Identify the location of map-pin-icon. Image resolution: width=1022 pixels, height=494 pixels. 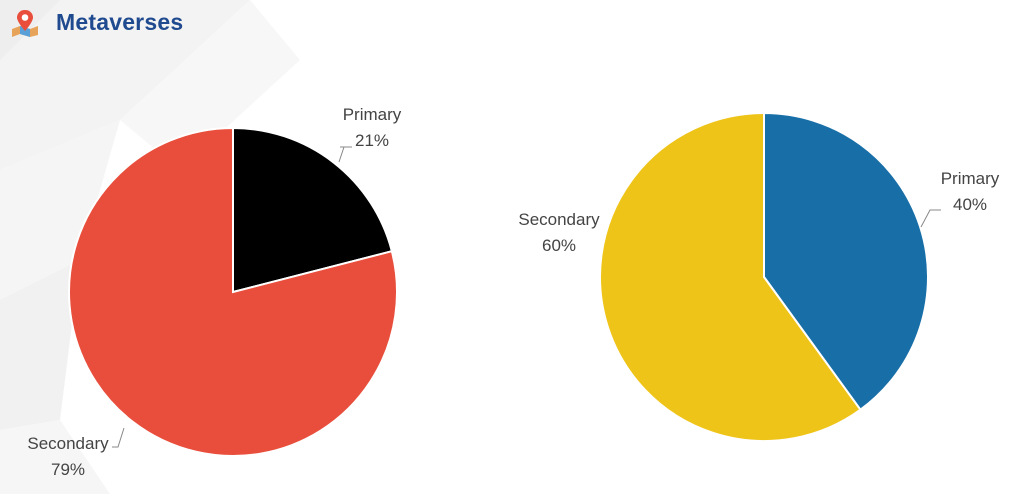
(25, 23).